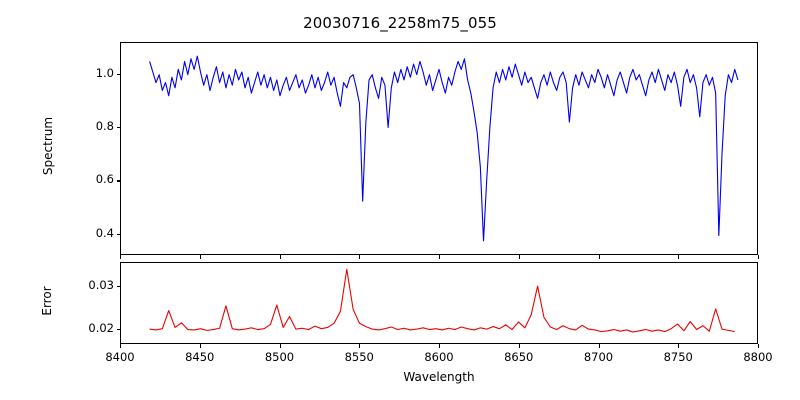 The image size is (800, 400). Describe the element at coordinates (200, 357) in the screenshot. I see `x-tick-1: 8450` at that location.